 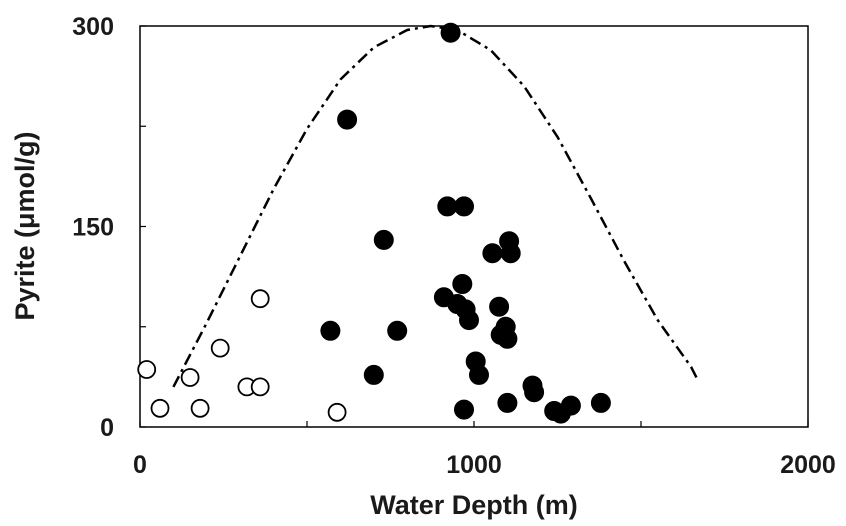 What do you see at coordinates (107, 428) in the screenshot?
I see `y-tick-label: 0` at bounding box center [107, 428].